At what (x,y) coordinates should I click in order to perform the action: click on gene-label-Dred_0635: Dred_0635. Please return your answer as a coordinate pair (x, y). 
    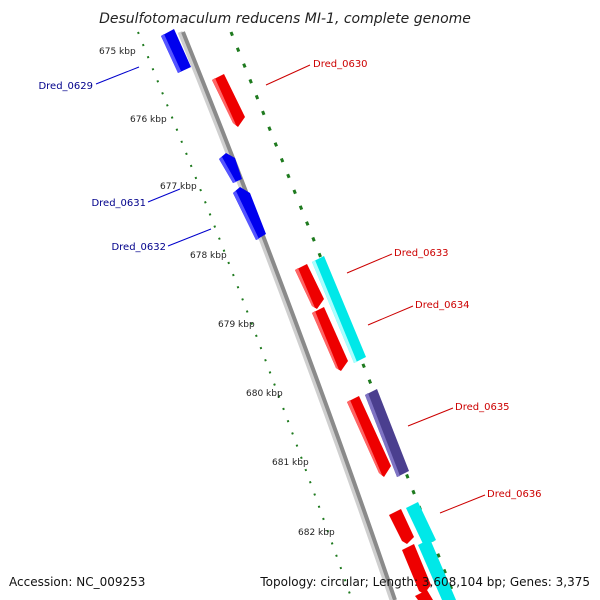
    Looking at the image, I should click on (482, 407).